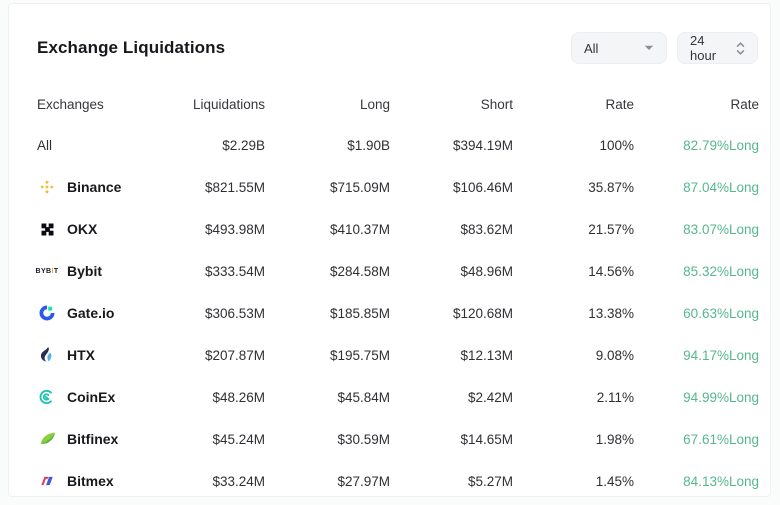 The height and width of the screenshot is (505, 780). What do you see at coordinates (721, 481) in the screenshot?
I see `long-rate-value: 84.13%Long` at bounding box center [721, 481].